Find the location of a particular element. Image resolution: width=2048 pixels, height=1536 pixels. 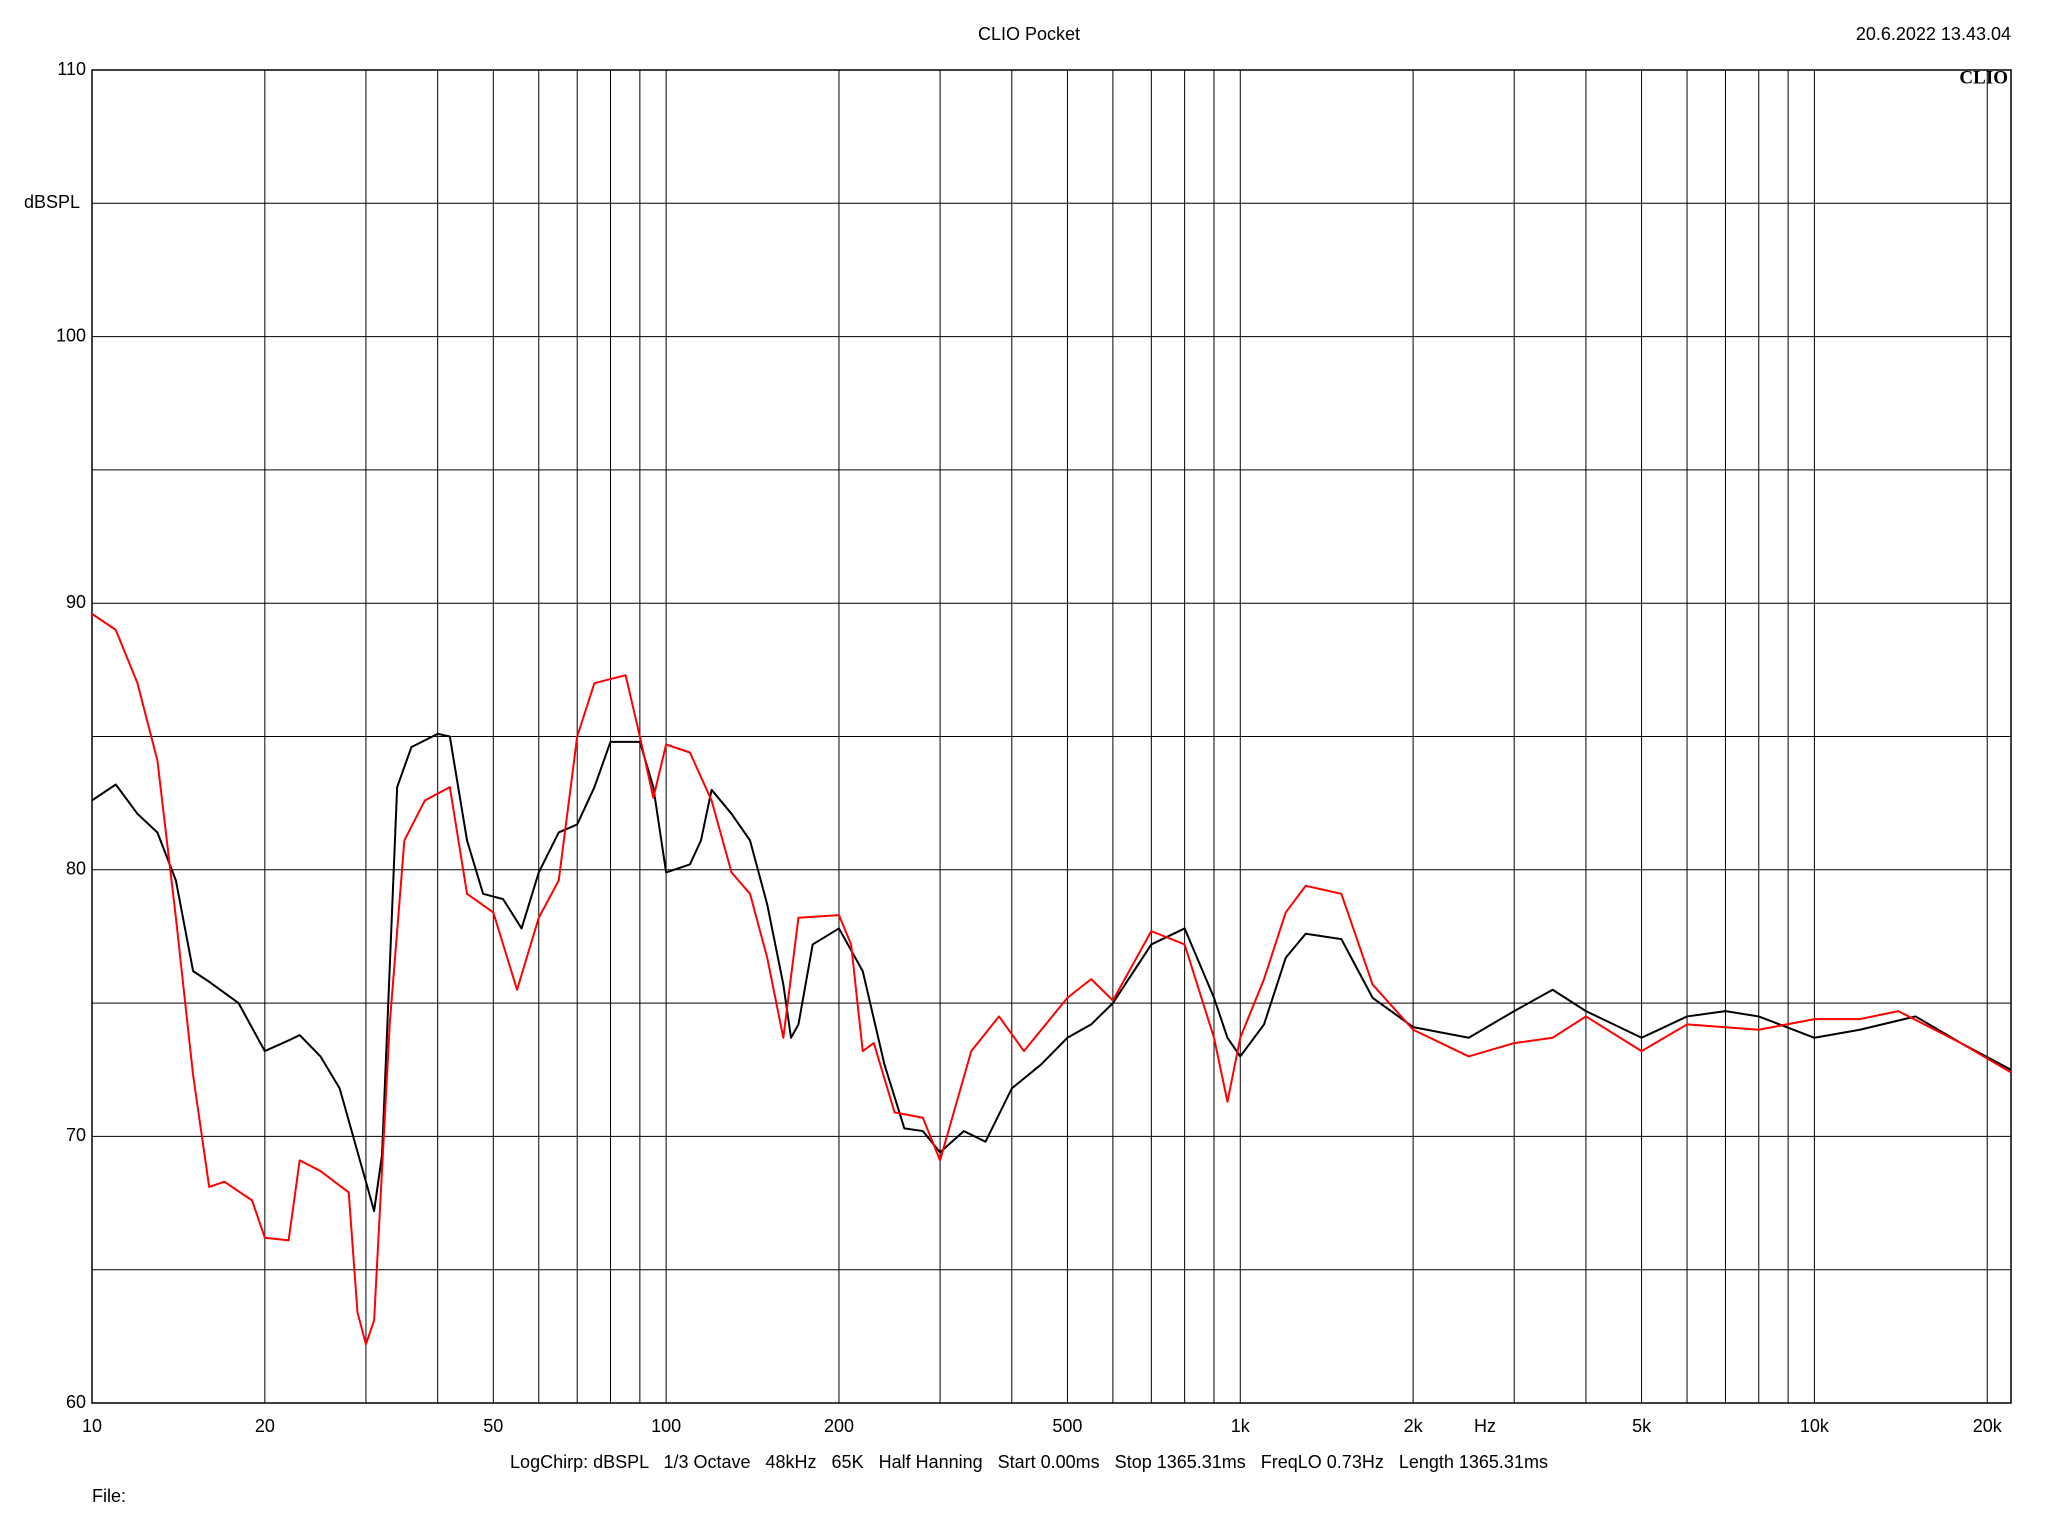

x-tick-label: 1k is located at coordinates (1241, 1426).